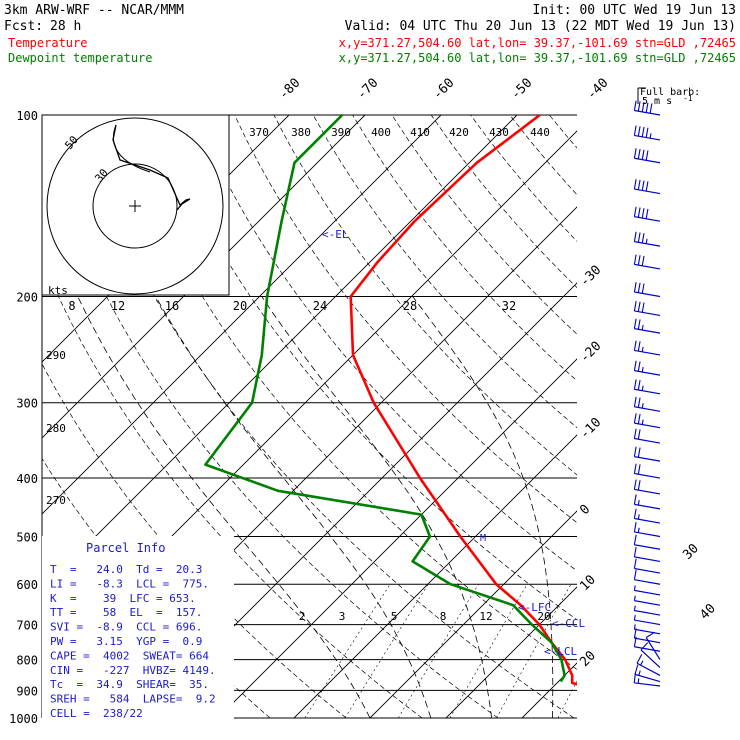 The height and width of the screenshot is (740, 740). Describe the element at coordinates (118, 306) in the screenshot. I see `speed-tick-12: 12` at that location.